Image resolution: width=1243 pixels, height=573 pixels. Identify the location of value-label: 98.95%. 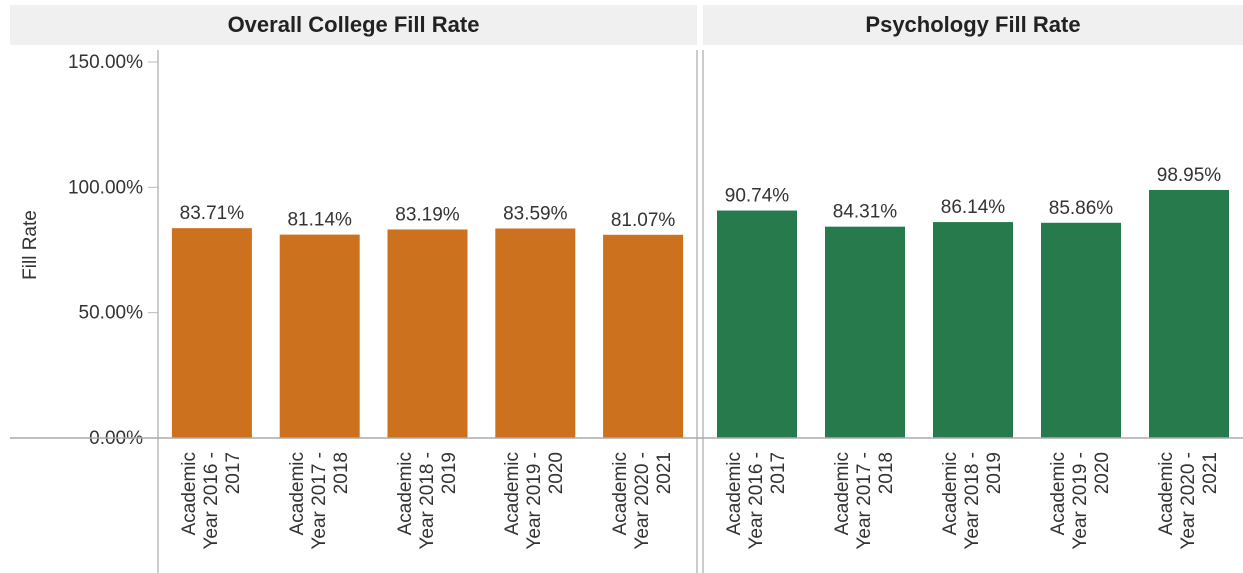
(1189, 175).